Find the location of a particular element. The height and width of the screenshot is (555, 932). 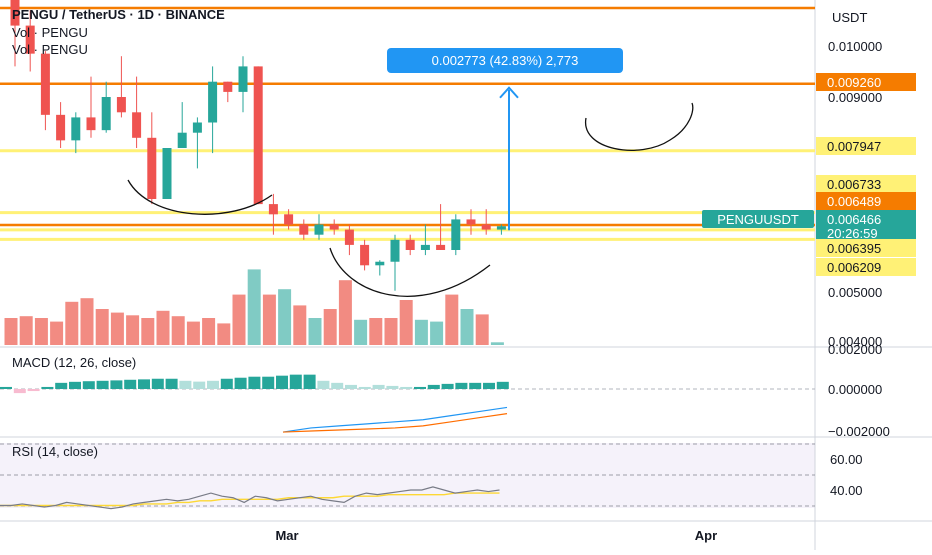

symbol-tag is located at coordinates (758, 219).